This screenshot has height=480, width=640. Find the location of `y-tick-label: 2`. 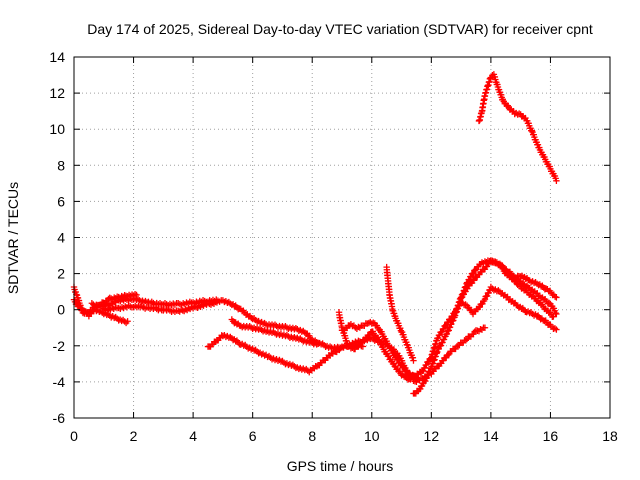

y-tick-label: 2 is located at coordinates (61, 274).